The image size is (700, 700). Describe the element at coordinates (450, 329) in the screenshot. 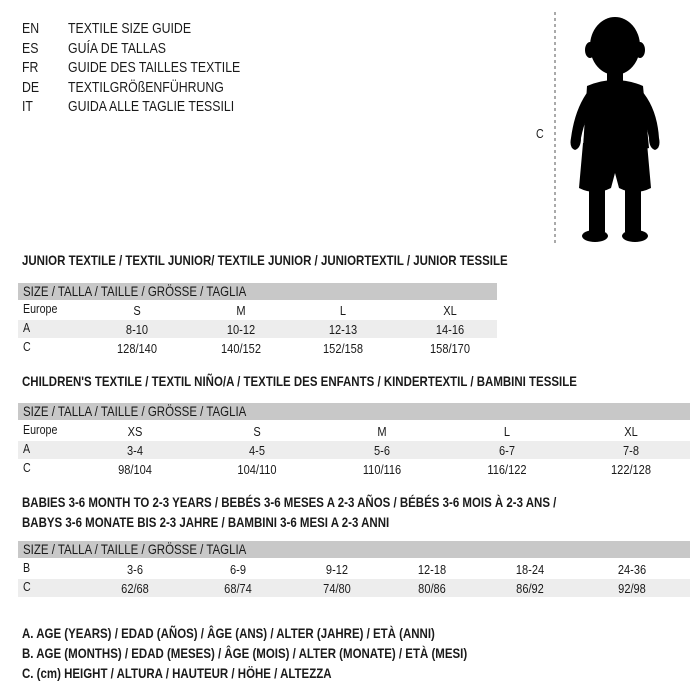

I see `table-cell: 14-16` at that location.